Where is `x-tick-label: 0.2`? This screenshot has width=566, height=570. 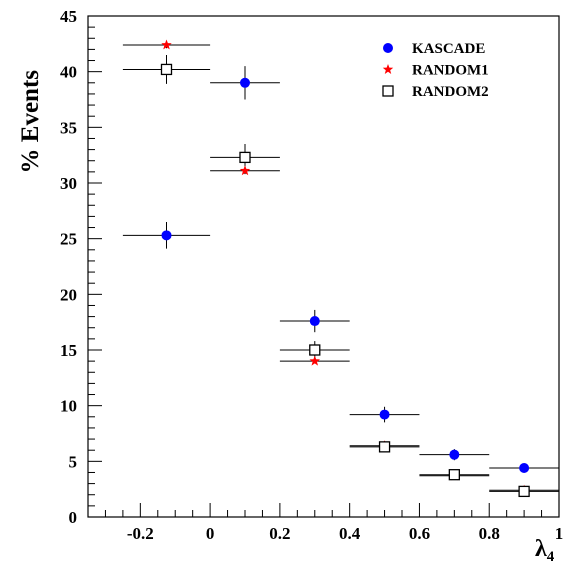 x-tick-label: 0.2 is located at coordinates (279, 533).